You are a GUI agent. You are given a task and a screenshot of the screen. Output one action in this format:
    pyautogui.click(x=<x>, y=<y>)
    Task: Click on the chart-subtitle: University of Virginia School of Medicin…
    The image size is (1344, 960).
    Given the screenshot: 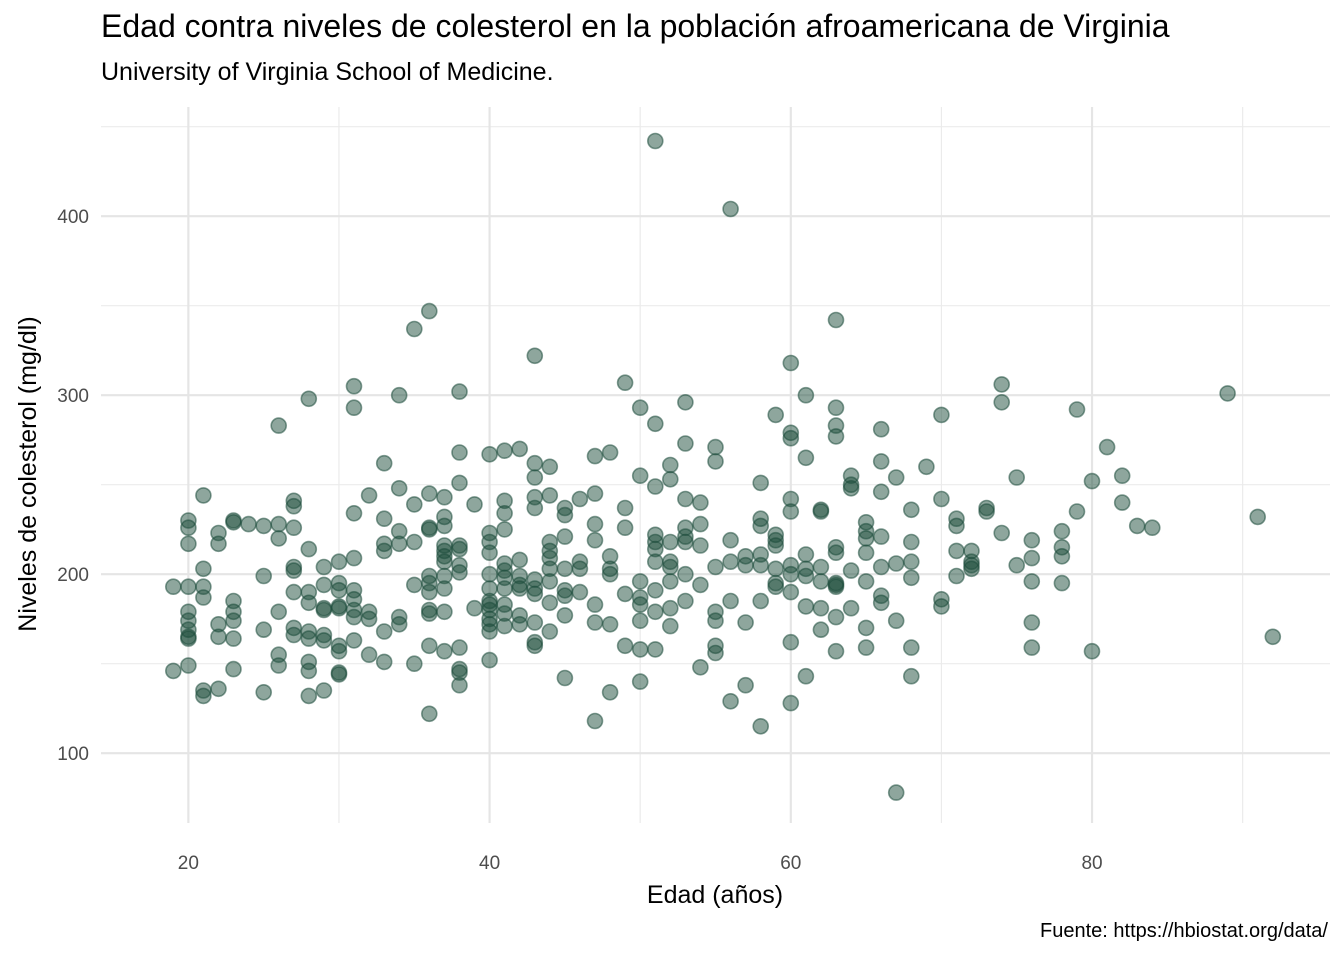 What is the action you would take?
    pyautogui.click(x=327, y=72)
    